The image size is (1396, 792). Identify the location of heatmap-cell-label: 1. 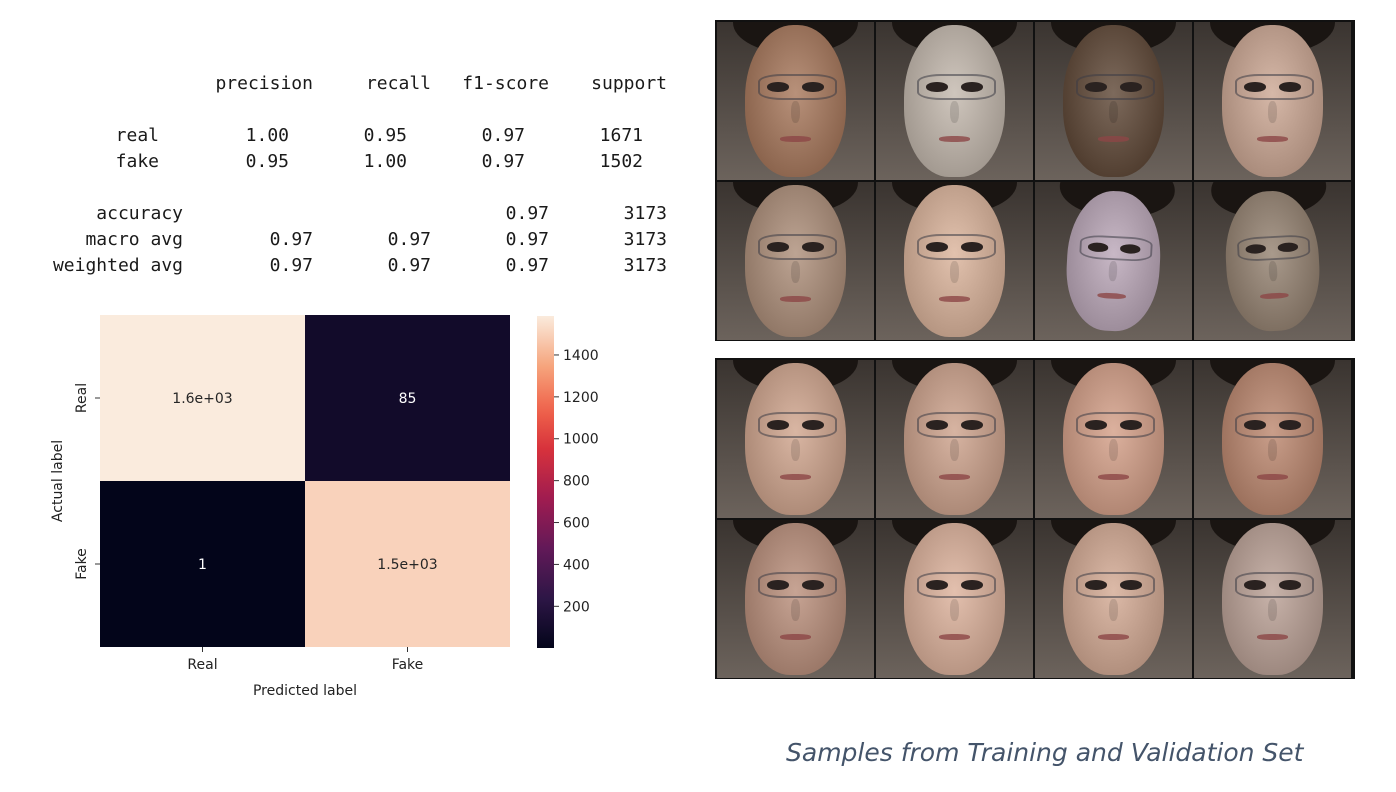
(202, 565).